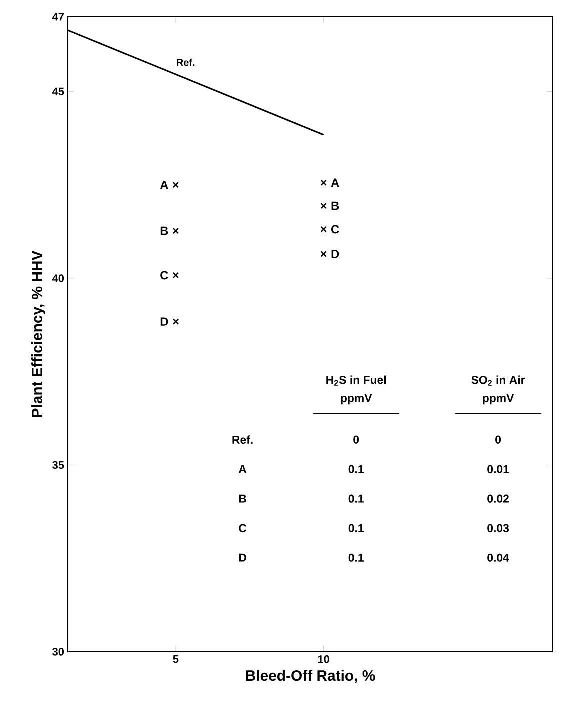 This screenshot has width=569, height=713. Describe the element at coordinates (336, 206) in the screenshot. I see `text: B` at that location.